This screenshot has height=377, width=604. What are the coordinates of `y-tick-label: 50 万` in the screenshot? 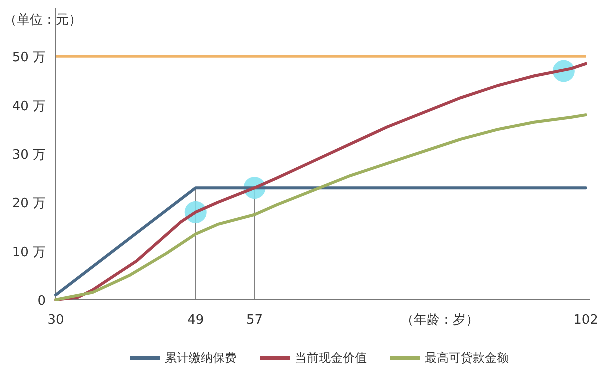 It's located at (29, 58).